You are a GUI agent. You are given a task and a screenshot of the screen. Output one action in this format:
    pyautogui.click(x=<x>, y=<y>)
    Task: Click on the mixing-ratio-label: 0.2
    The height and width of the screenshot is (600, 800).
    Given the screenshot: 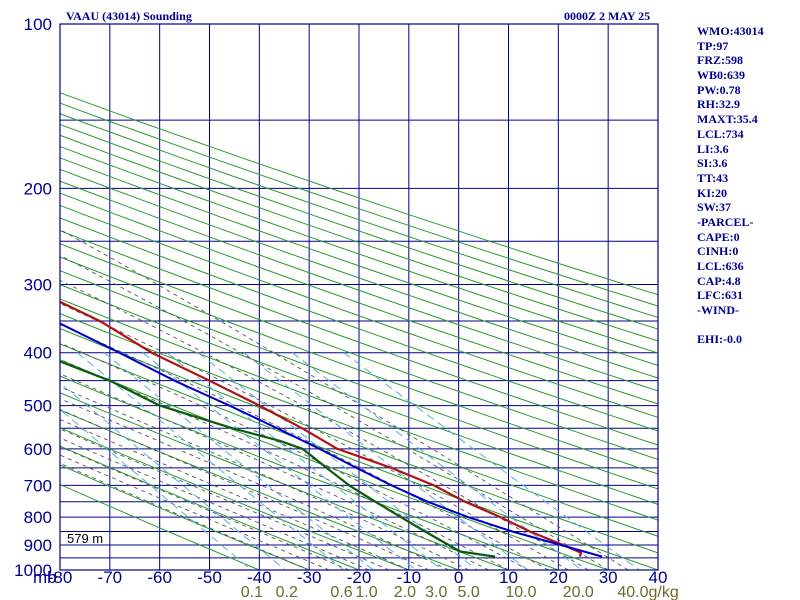 What is the action you would take?
    pyautogui.click(x=287, y=592)
    